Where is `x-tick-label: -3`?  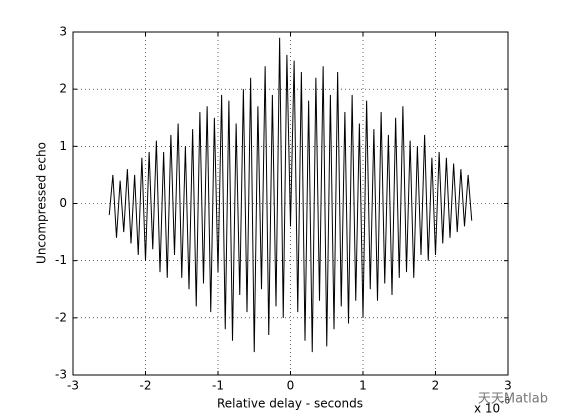
x-tick-label: -3 is located at coordinates (73, 386).